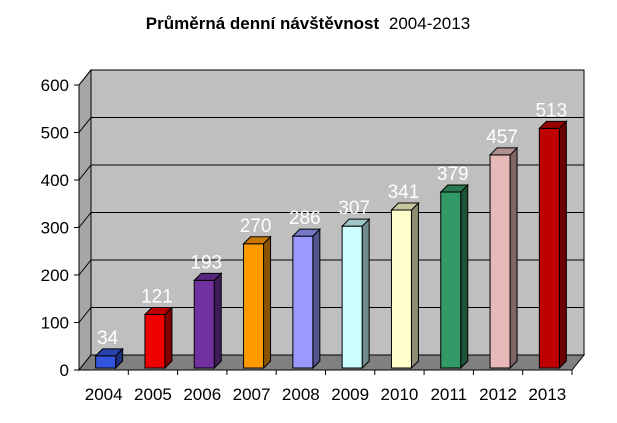  I want to click on chart-title-years: 2004-2013, so click(429, 23).